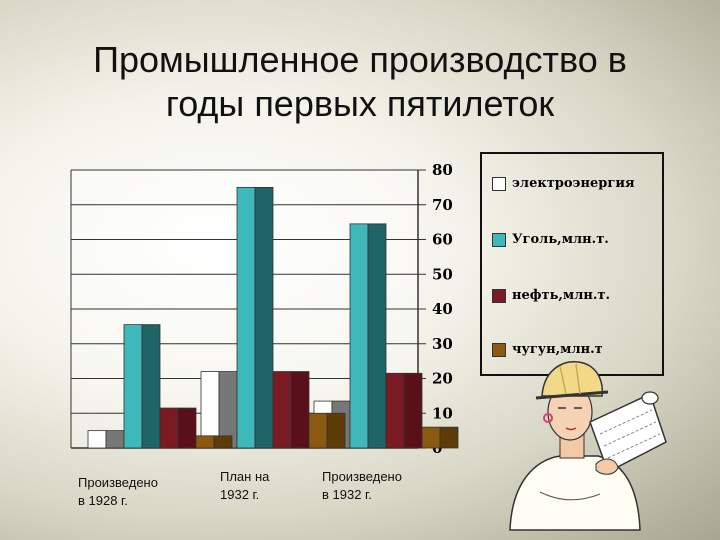 Image resolution: width=720 pixels, height=540 pixels. What do you see at coordinates (300, 410) in the screenshot?
I see `bar-side-oil-plan-1932` at bounding box center [300, 410].